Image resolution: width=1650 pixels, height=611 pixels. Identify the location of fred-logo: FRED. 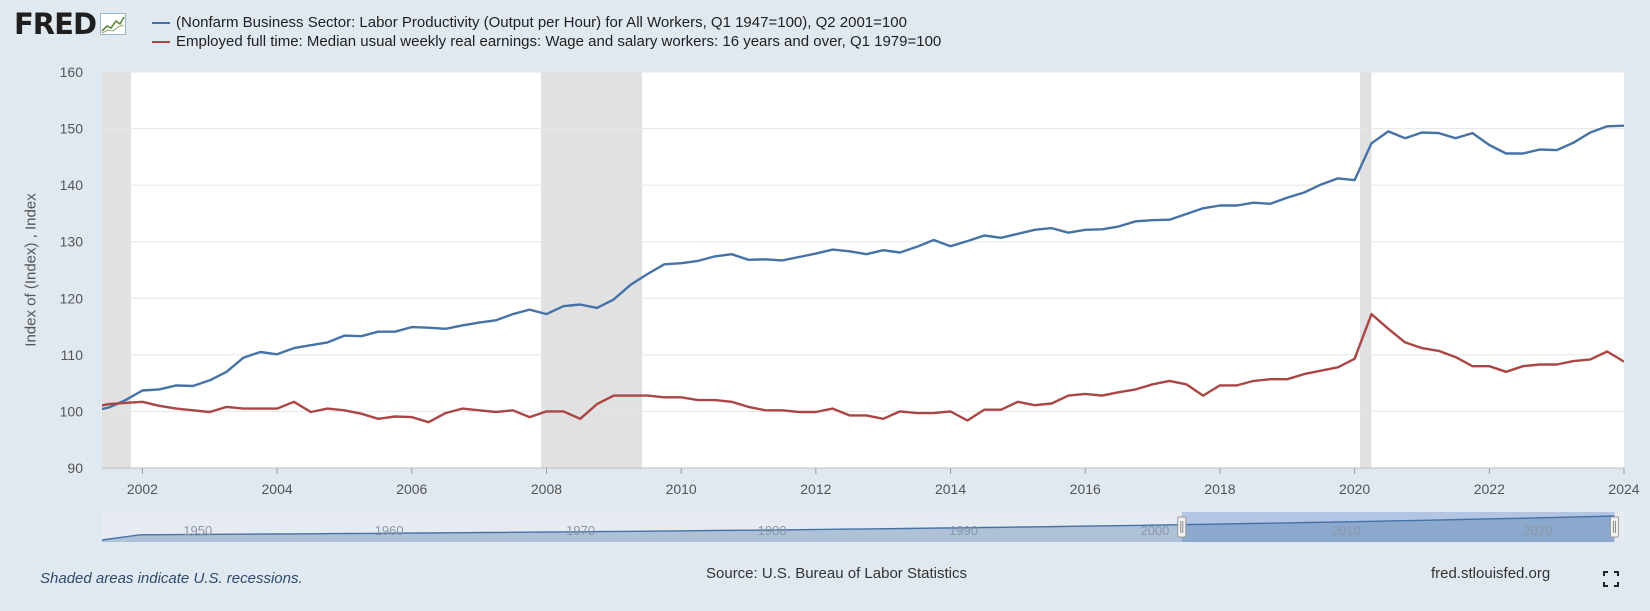
(70, 24).